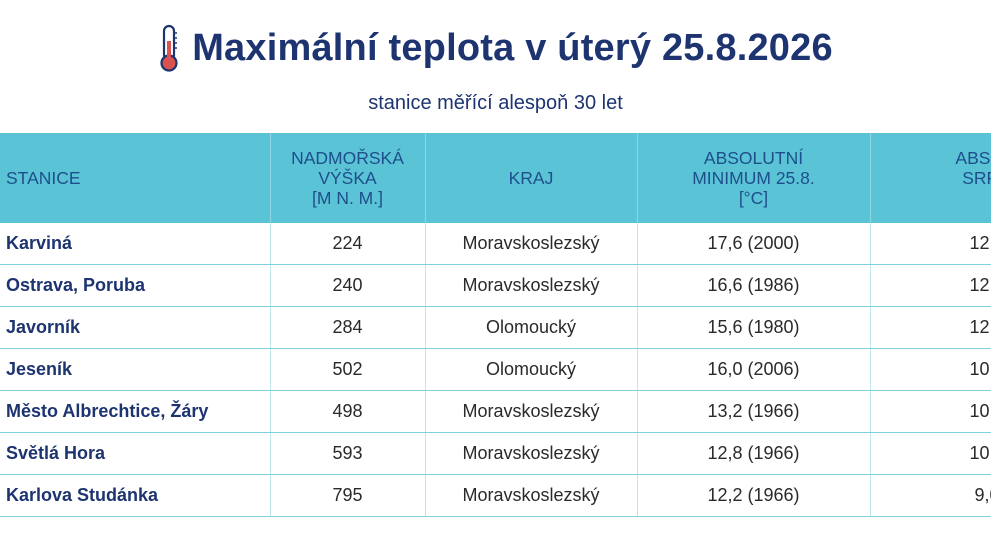 The height and width of the screenshot is (558, 991). Describe the element at coordinates (135, 453) in the screenshot. I see `cell-station: Světlá Hora` at that location.